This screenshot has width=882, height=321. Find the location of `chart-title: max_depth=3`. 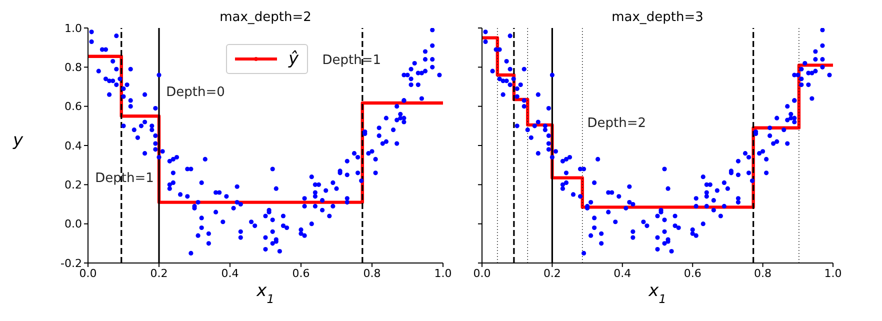

chart-title: max_depth=3 is located at coordinates (657, 17).